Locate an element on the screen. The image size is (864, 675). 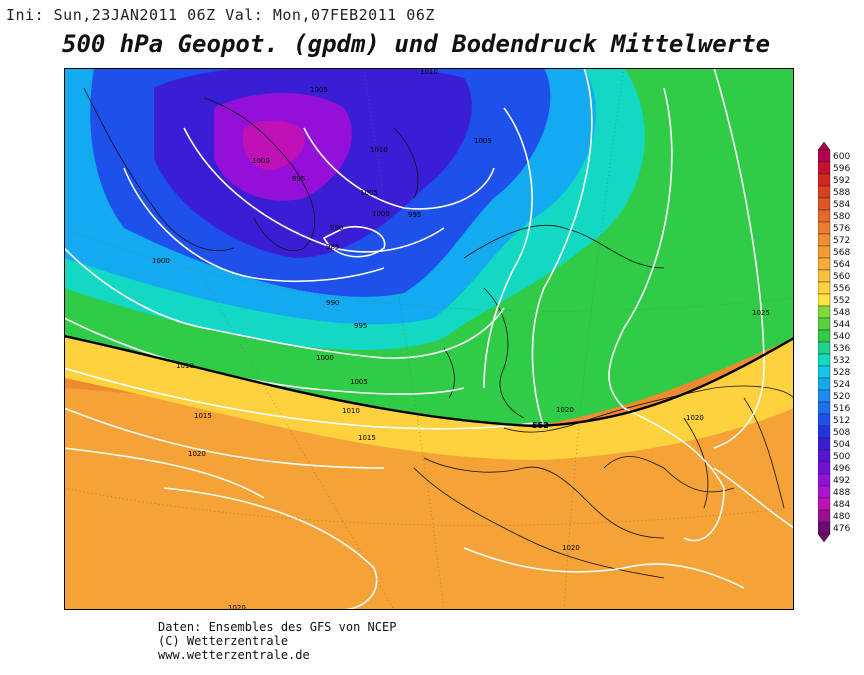
legend-label: 580 is located at coordinates (841, 217).